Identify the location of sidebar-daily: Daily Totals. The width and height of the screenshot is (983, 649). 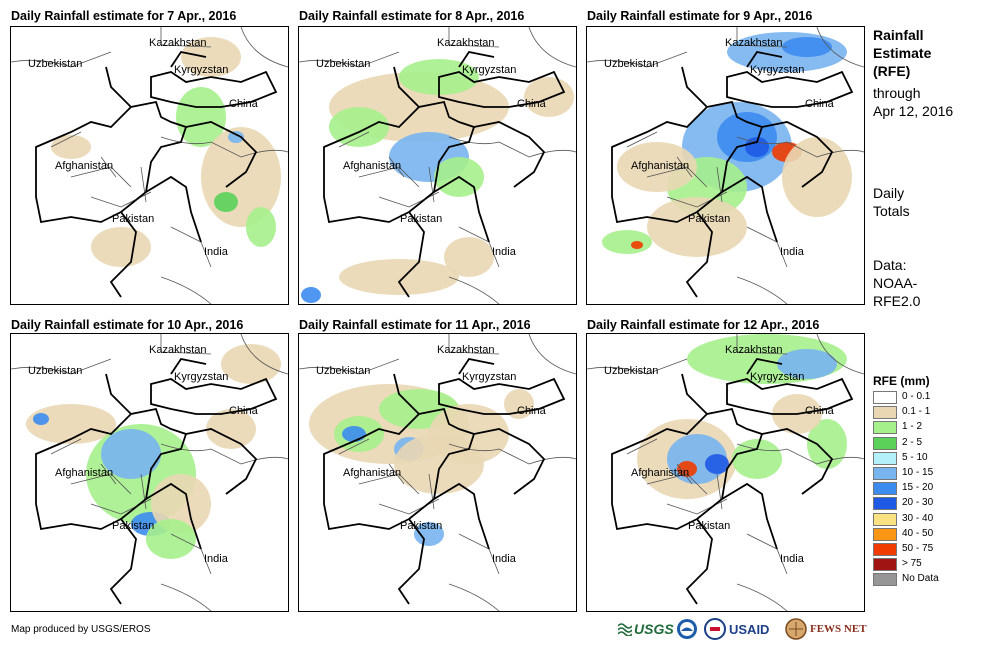
(891, 202).